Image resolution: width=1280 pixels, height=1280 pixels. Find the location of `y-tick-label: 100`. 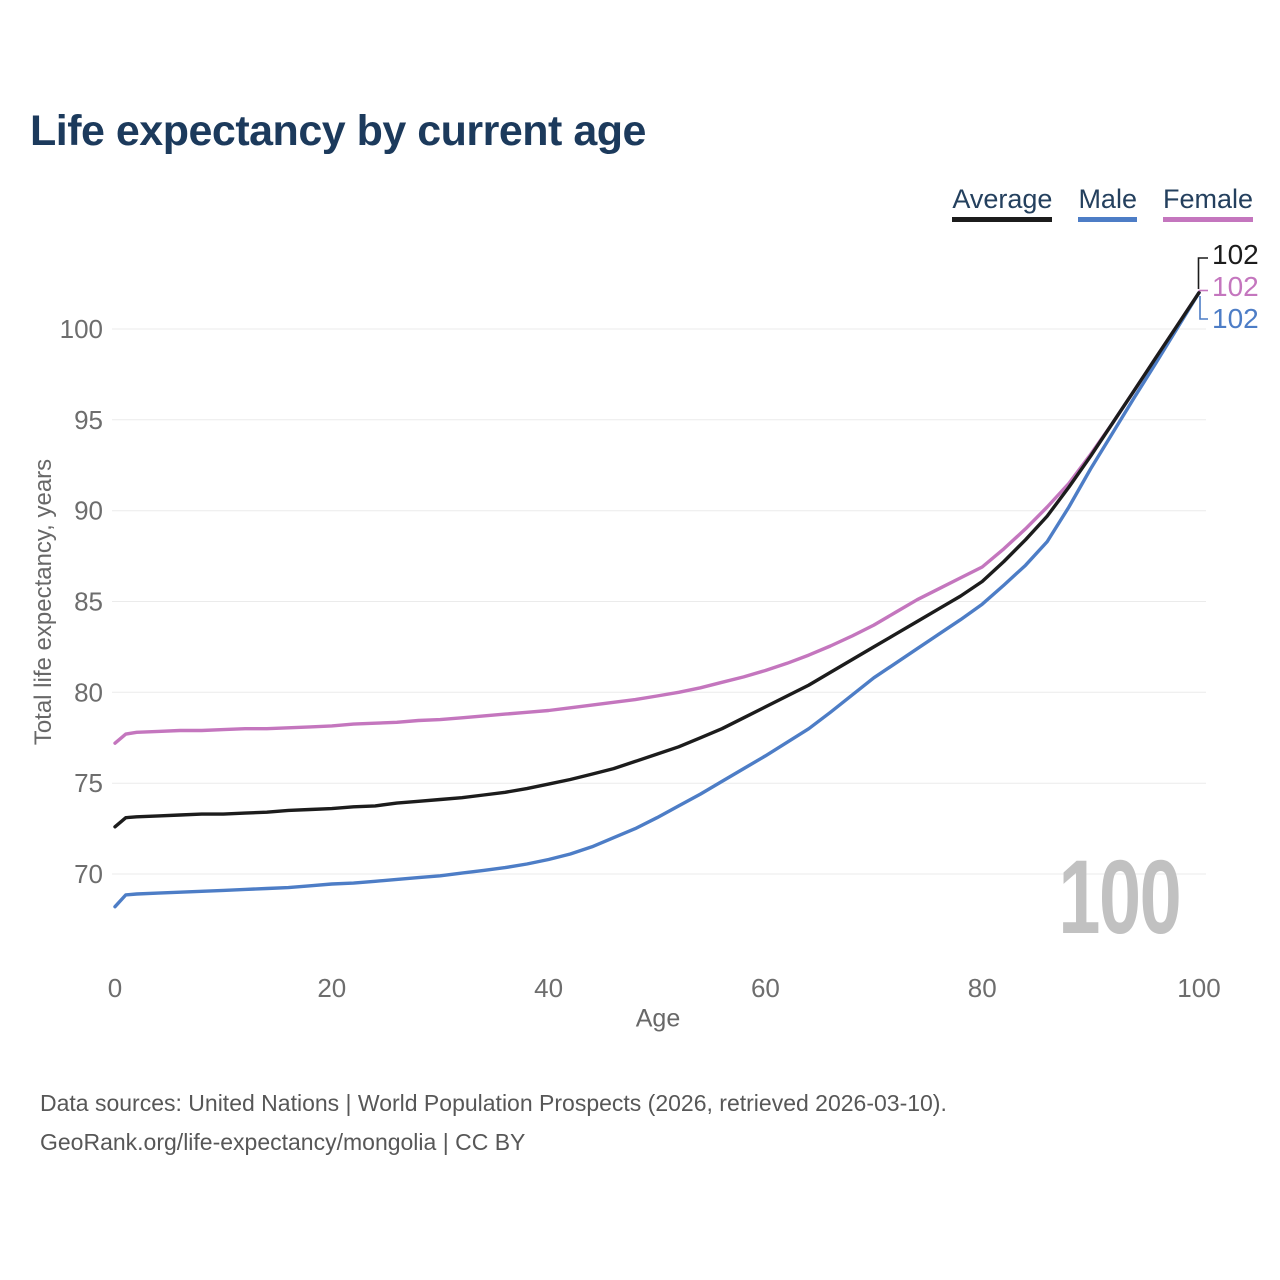

y-tick-label: 100 is located at coordinates (81, 329).